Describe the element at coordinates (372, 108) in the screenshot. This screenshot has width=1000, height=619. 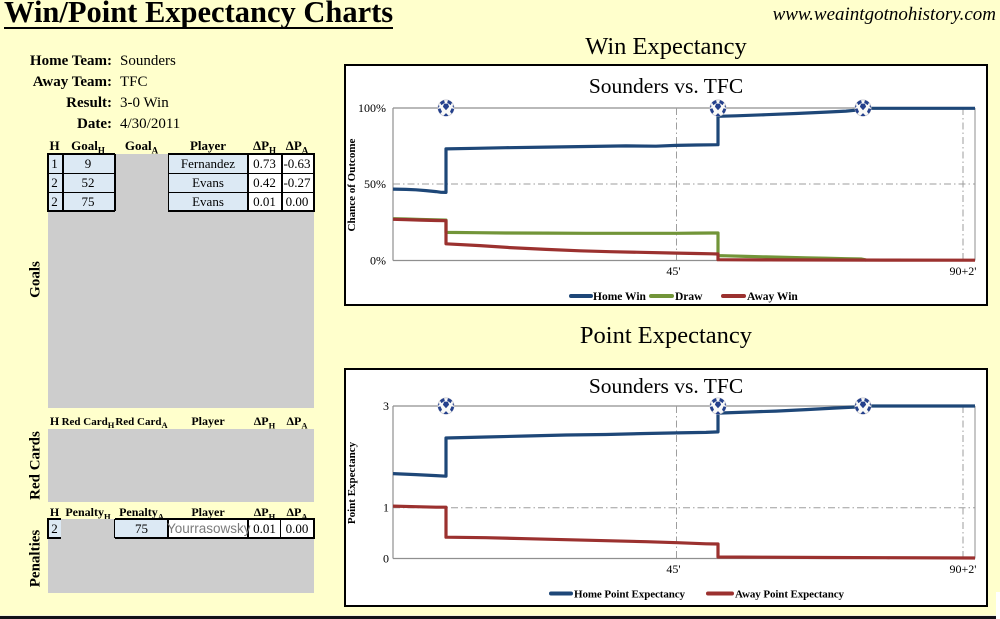
I see `svg-text: 100%` at that location.